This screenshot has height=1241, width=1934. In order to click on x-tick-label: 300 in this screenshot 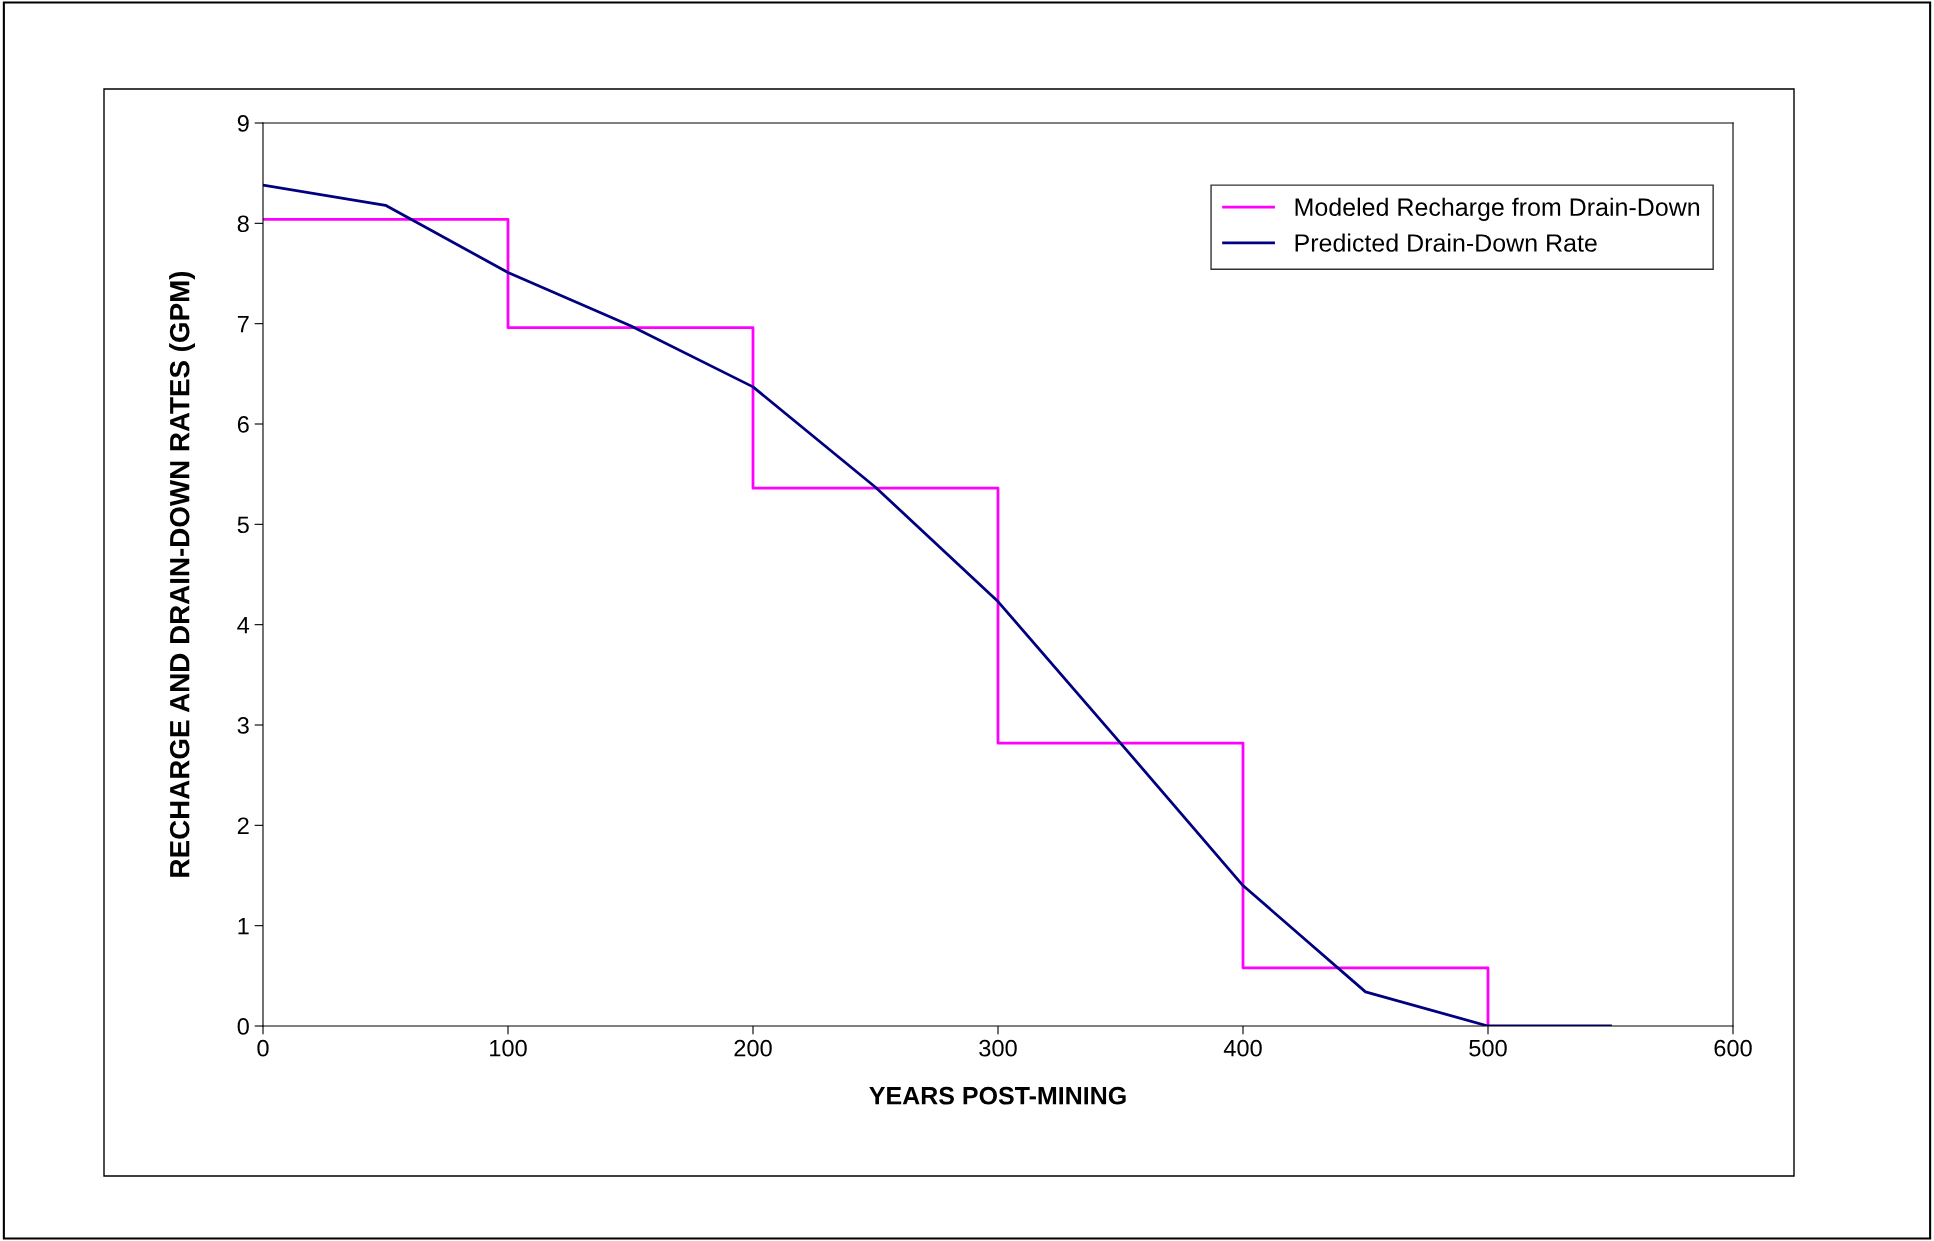, I will do `click(998, 1048)`.